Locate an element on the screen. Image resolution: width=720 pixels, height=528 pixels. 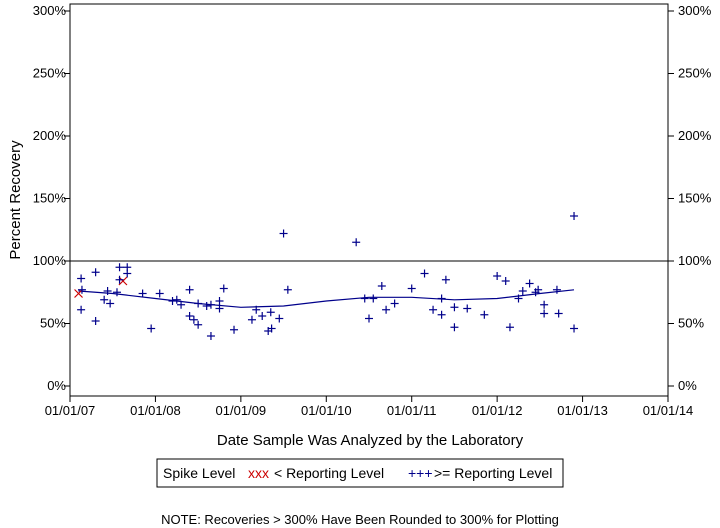
x-tick-label: 01/01/08 is located at coordinates (155, 410).